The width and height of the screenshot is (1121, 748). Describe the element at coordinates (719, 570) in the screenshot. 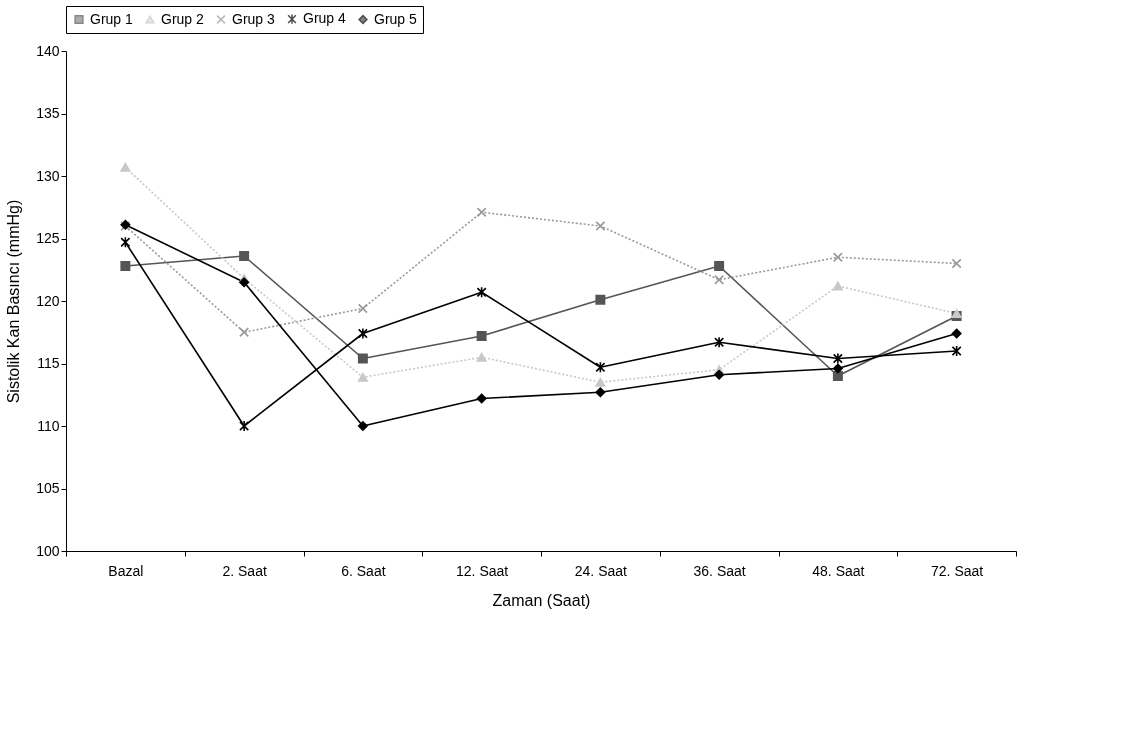

I see `x-tick-label: 36. Saat` at that location.